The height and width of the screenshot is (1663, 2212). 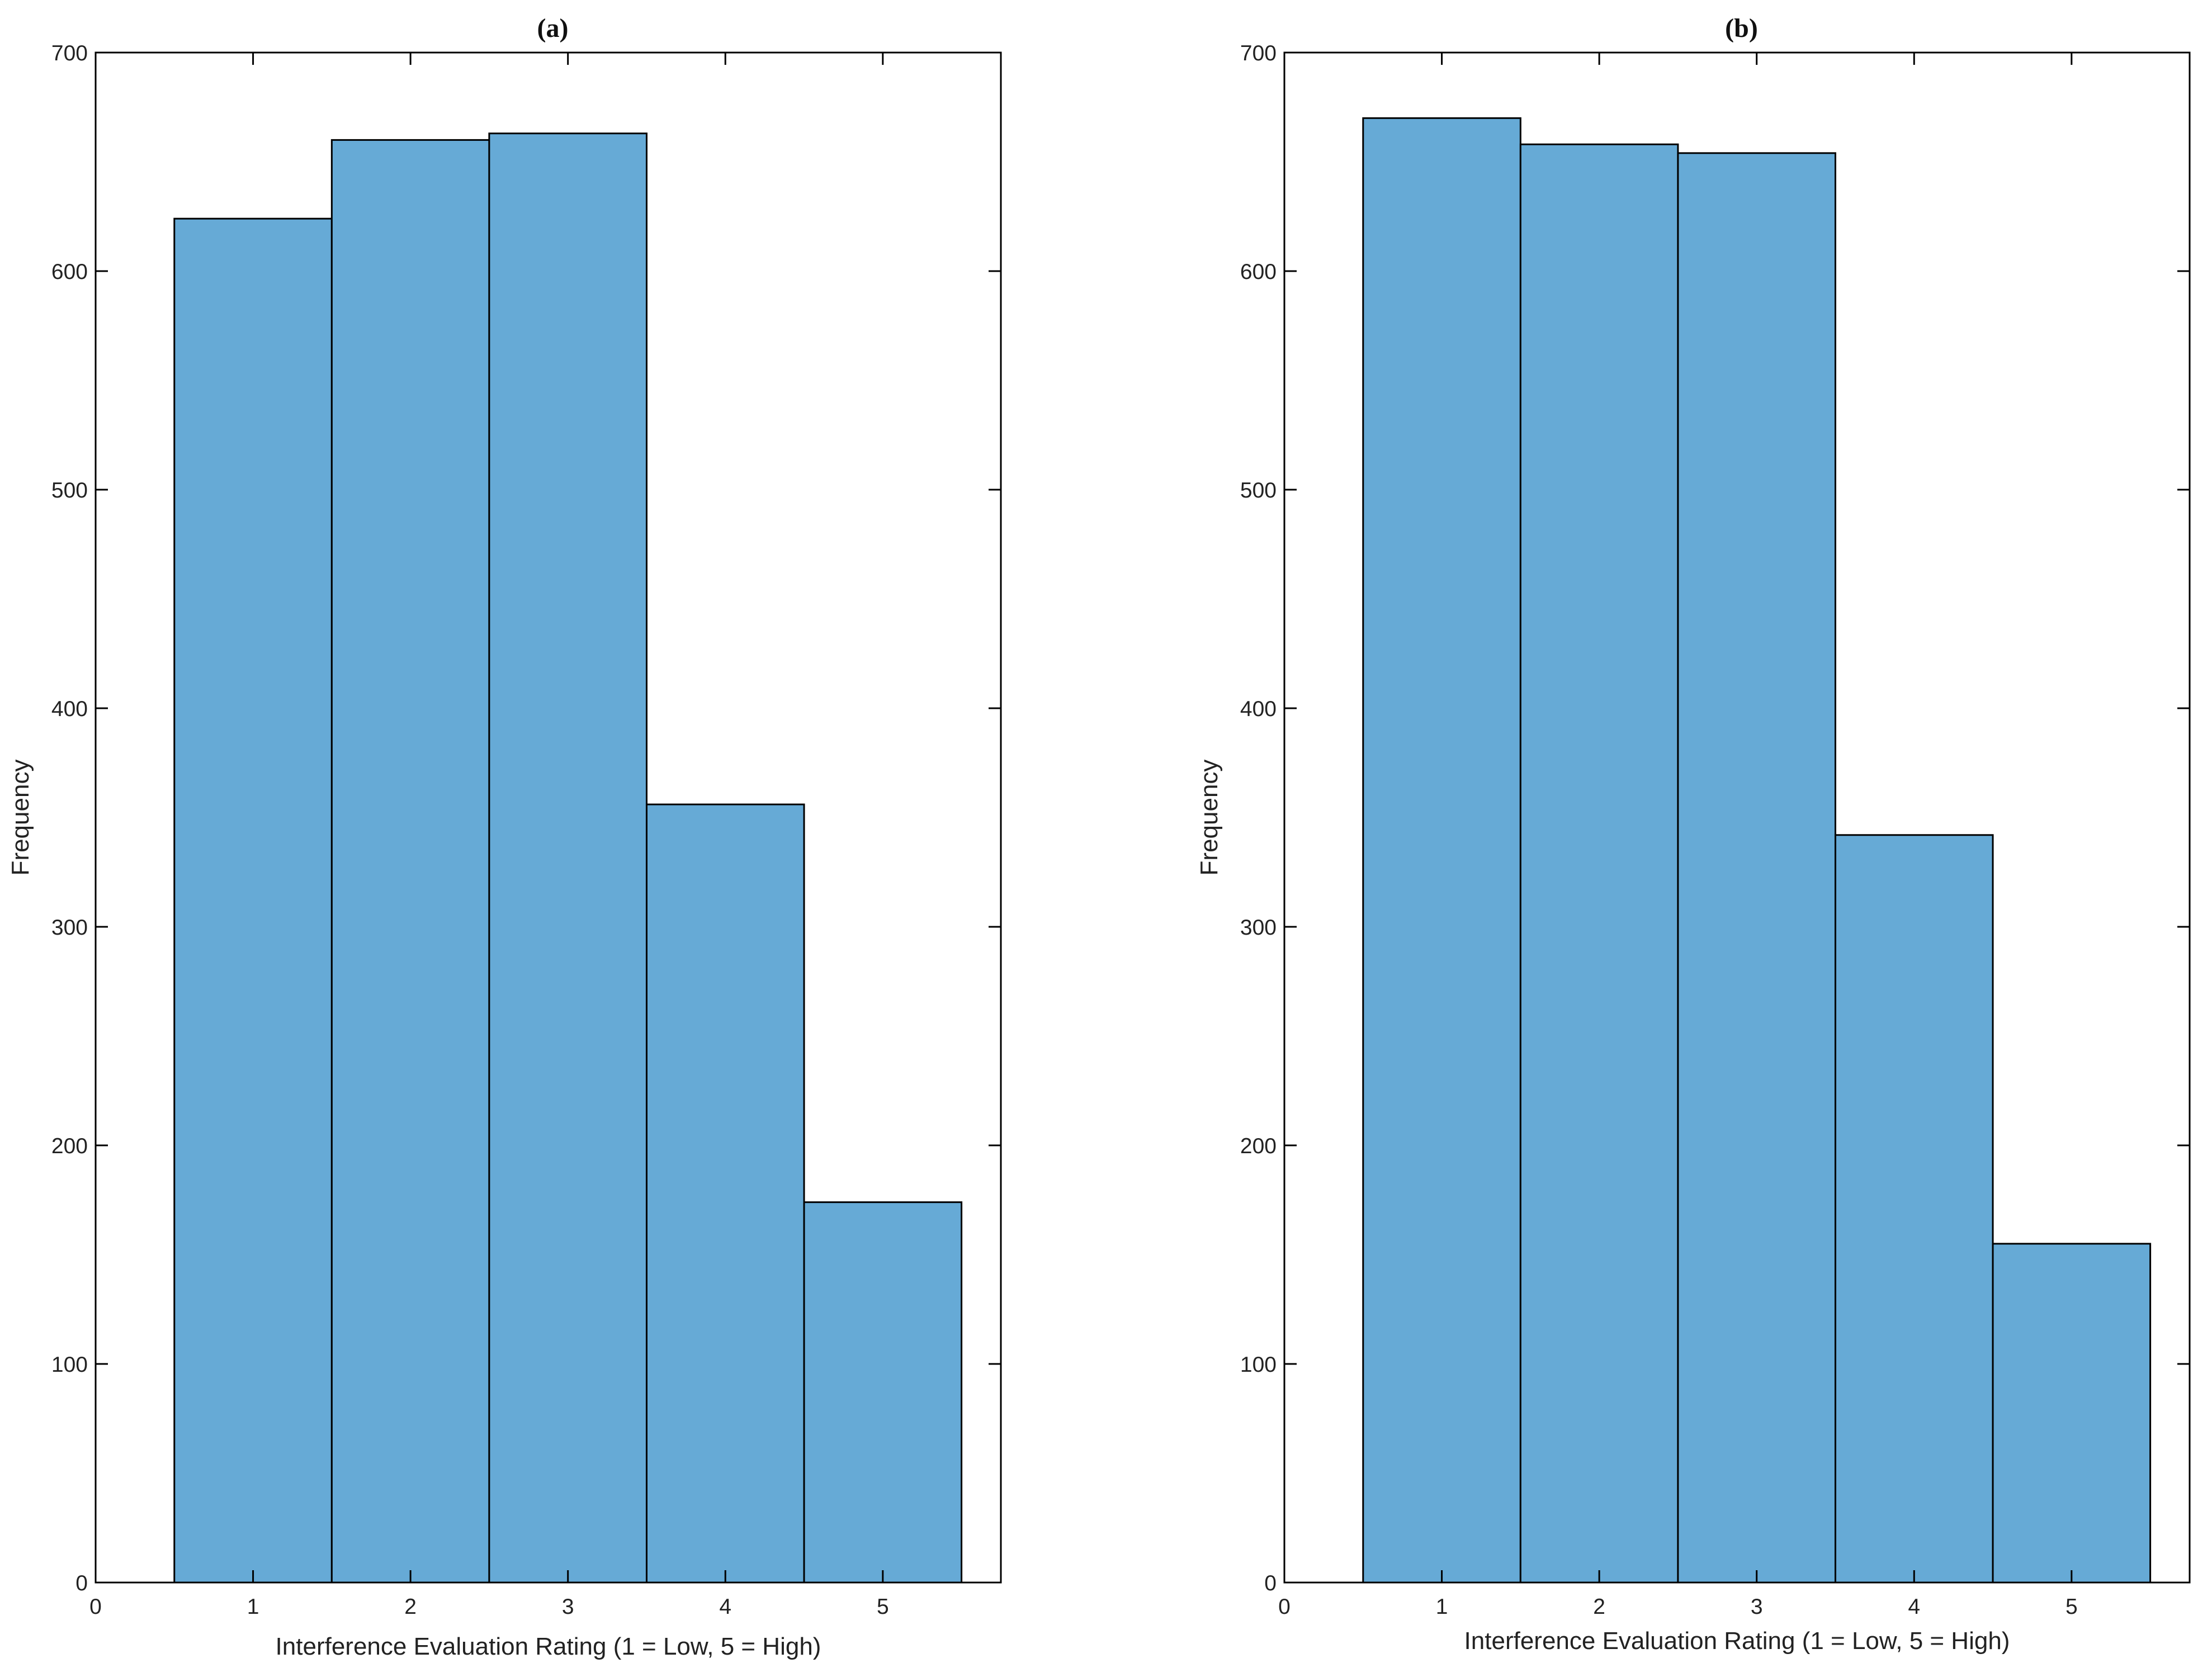 What do you see at coordinates (1741, 28) in the screenshot?
I see `panel-title: (b)` at bounding box center [1741, 28].